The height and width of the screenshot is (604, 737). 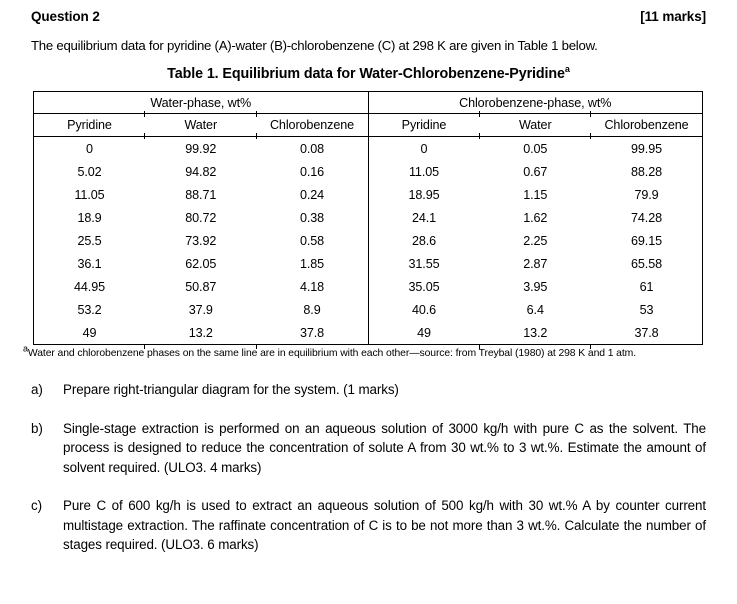 I want to click on marks-label: [11 marks], so click(x=673, y=16).